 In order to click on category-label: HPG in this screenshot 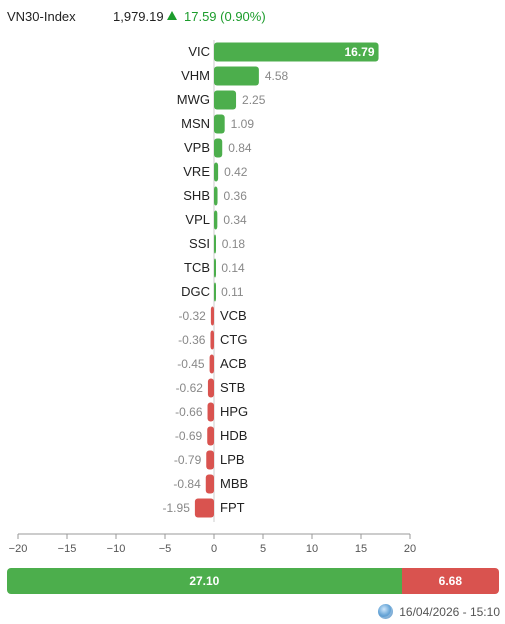, I will do `click(234, 411)`.